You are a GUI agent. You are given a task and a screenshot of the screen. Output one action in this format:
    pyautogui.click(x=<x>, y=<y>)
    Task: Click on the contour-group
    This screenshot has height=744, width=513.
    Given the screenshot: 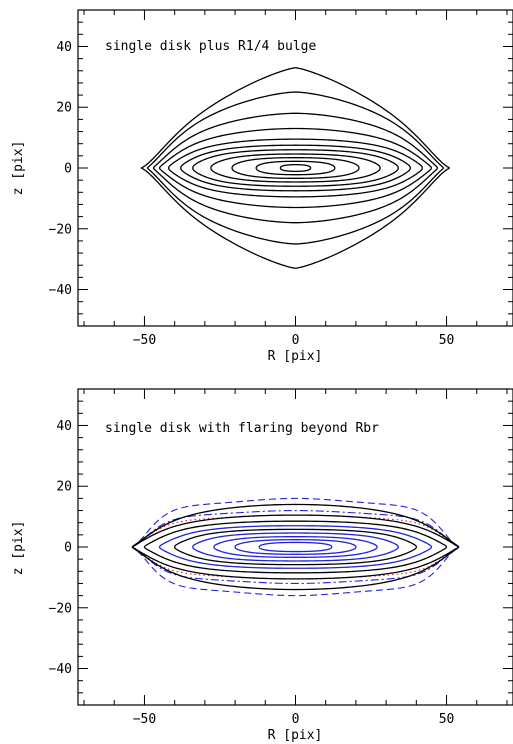 What is the action you would take?
    pyautogui.click(x=295, y=547)
    